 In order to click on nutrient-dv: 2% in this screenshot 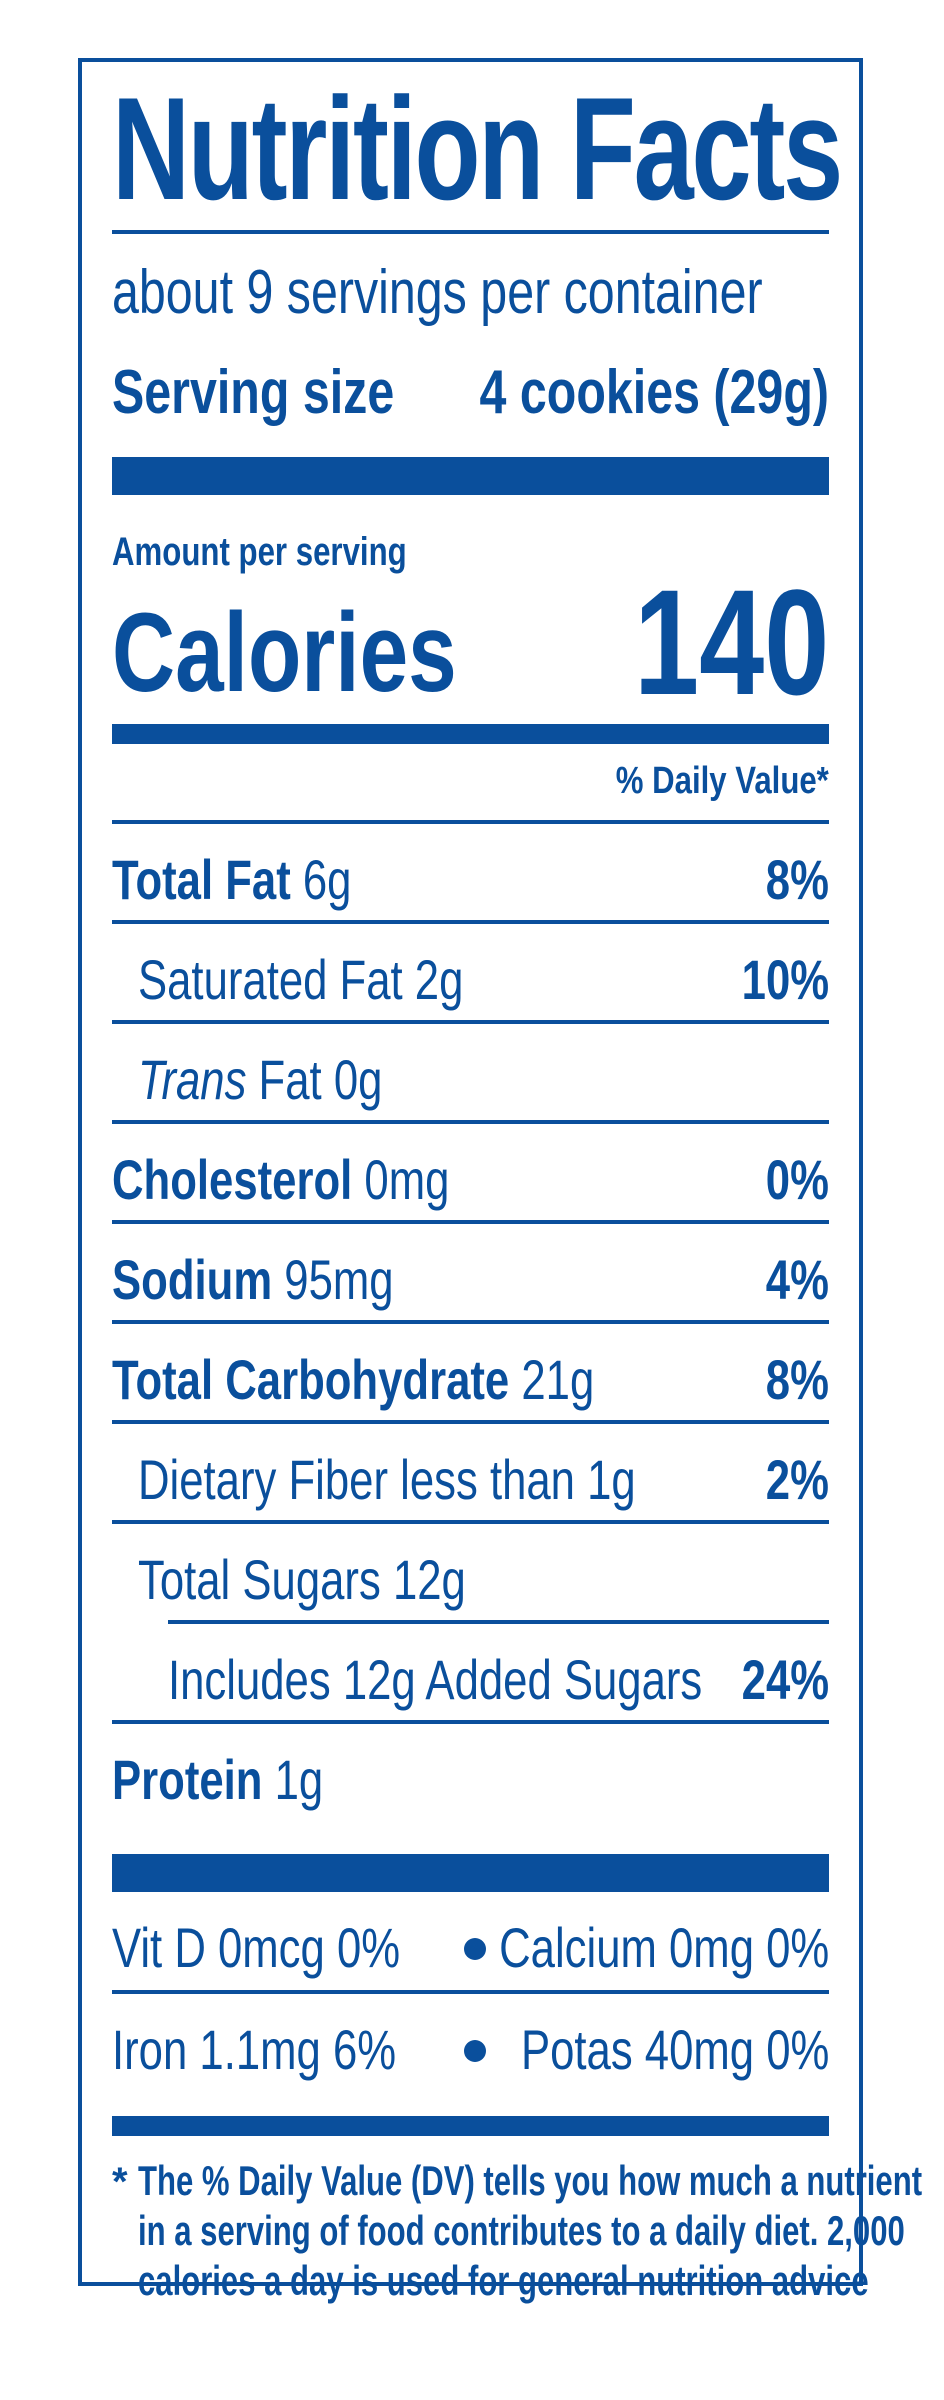, I will do `click(797, 1479)`.